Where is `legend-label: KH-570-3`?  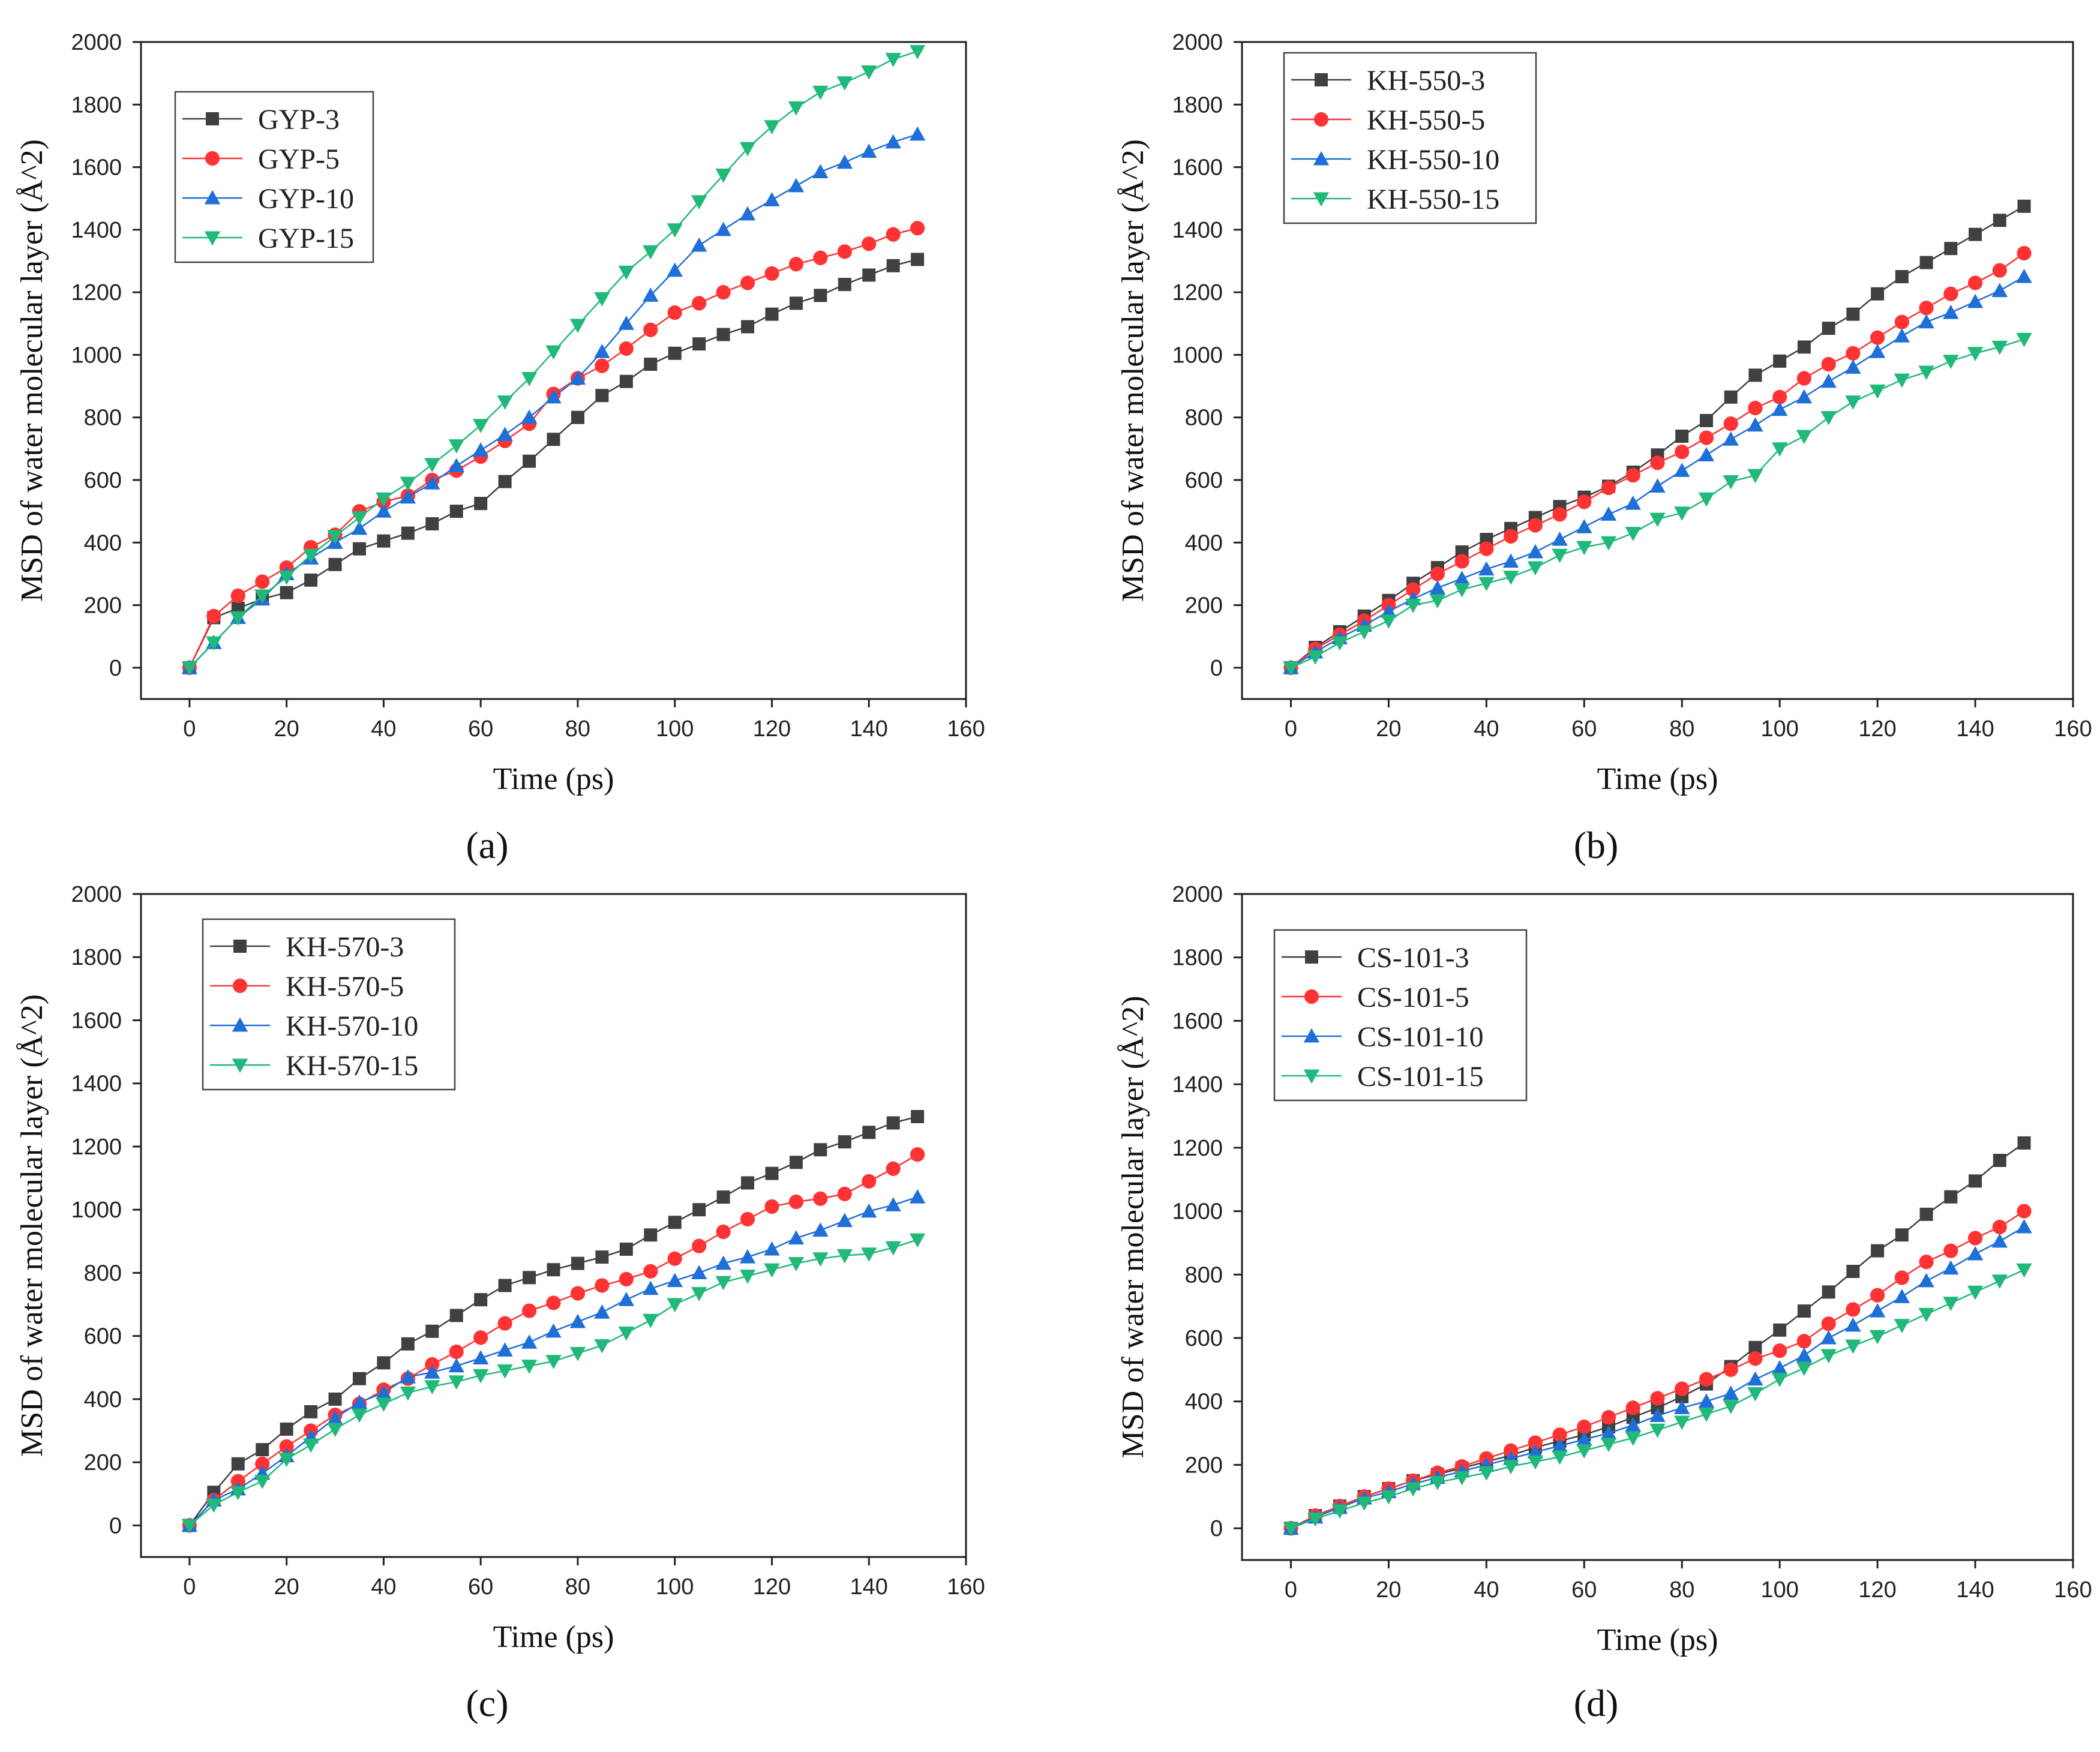
legend-label: KH-570-3 is located at coordinates (345, 947).